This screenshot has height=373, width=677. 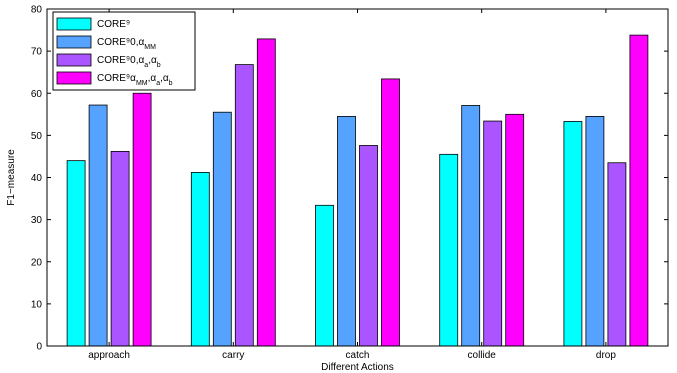 I want to click on y-tick-label: 0, so click(x=39, y=347).